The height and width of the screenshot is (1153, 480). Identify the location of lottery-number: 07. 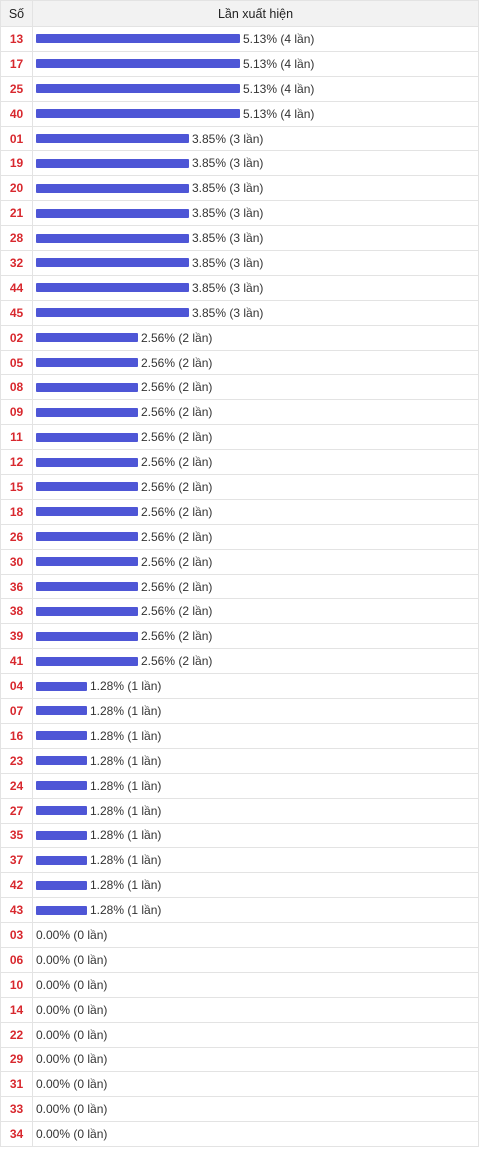
(16, 711).